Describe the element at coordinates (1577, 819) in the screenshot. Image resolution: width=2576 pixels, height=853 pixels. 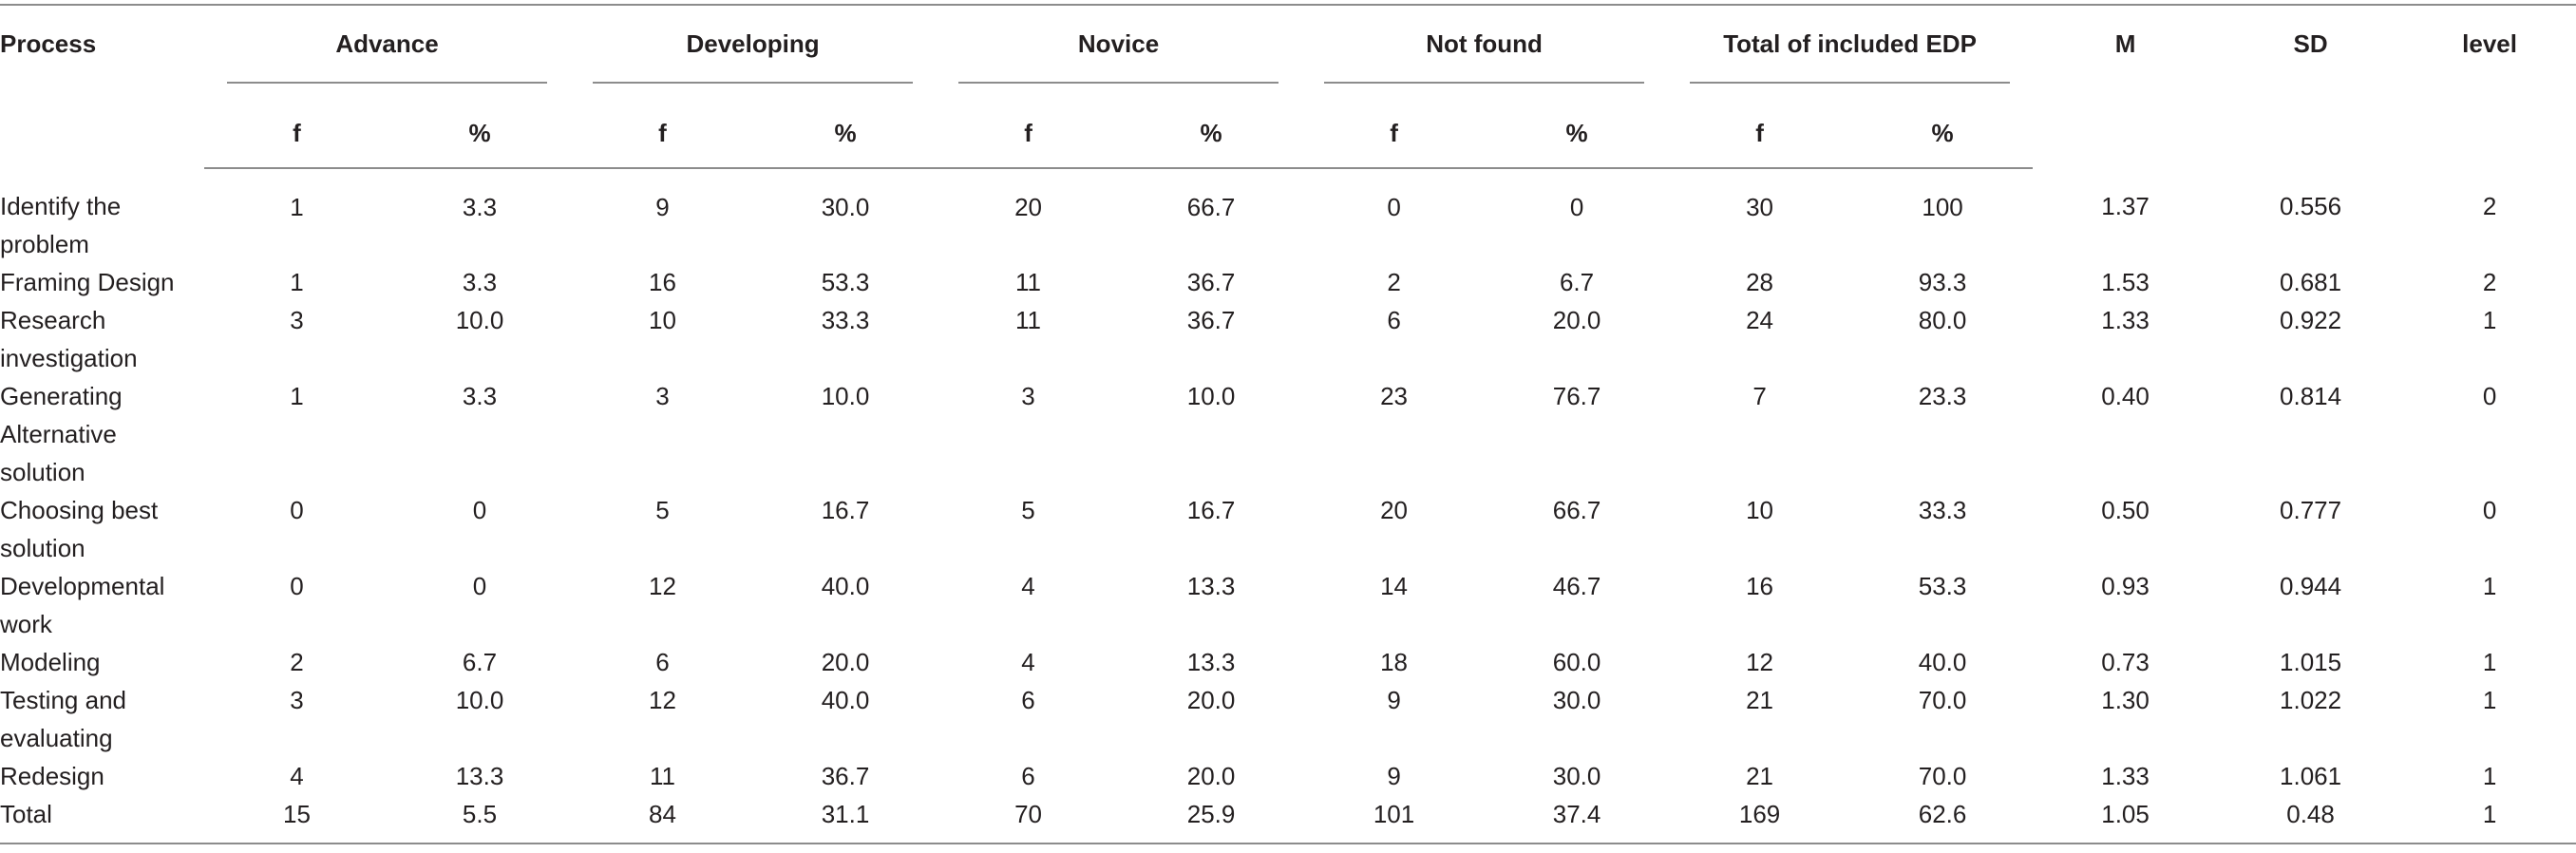
I see `cell: 37.4` at that location.